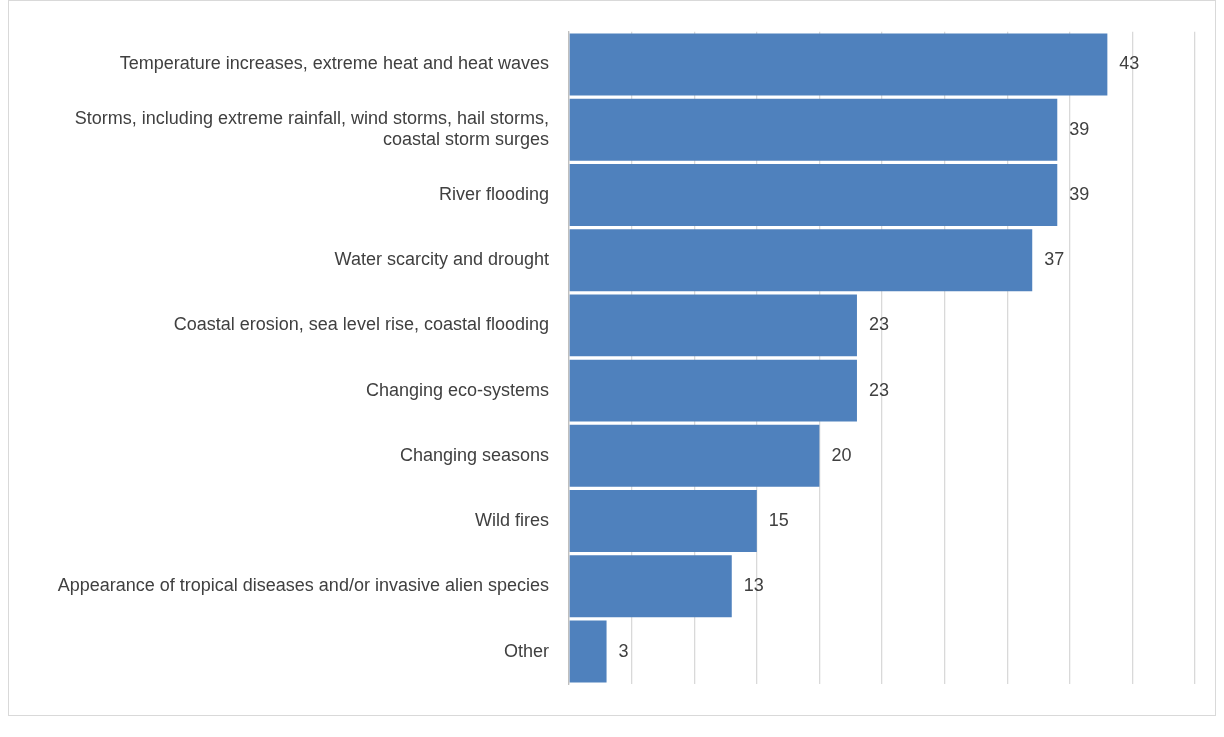 Image resolution: width=1224 pixels, height=737 pixels. I want to click on data-label: 43, so click(1129, 63).